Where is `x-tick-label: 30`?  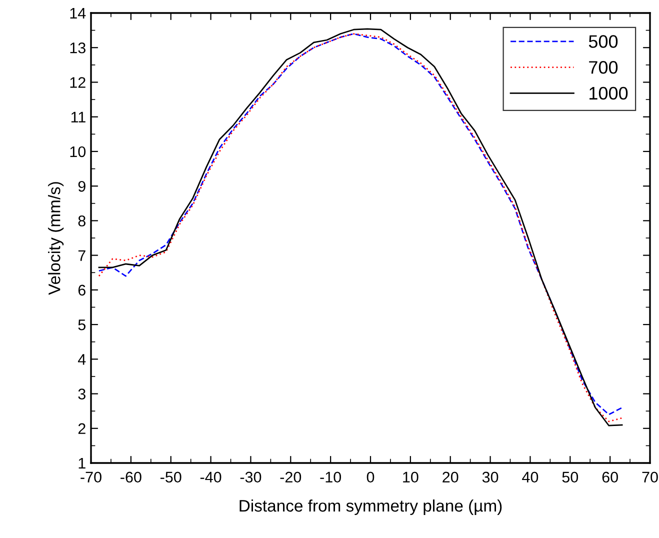 x-tick-label: 30 is located at coordinates (490, 477).